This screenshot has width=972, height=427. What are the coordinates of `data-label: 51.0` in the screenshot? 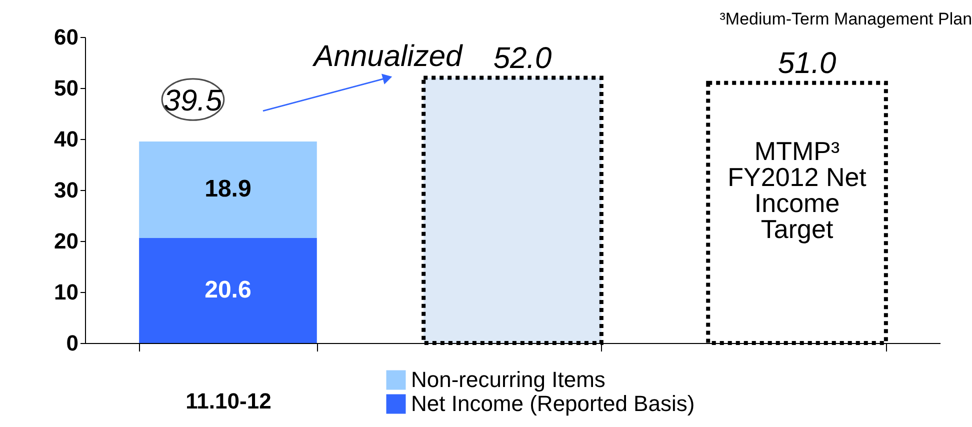 It's located at (807, 63).